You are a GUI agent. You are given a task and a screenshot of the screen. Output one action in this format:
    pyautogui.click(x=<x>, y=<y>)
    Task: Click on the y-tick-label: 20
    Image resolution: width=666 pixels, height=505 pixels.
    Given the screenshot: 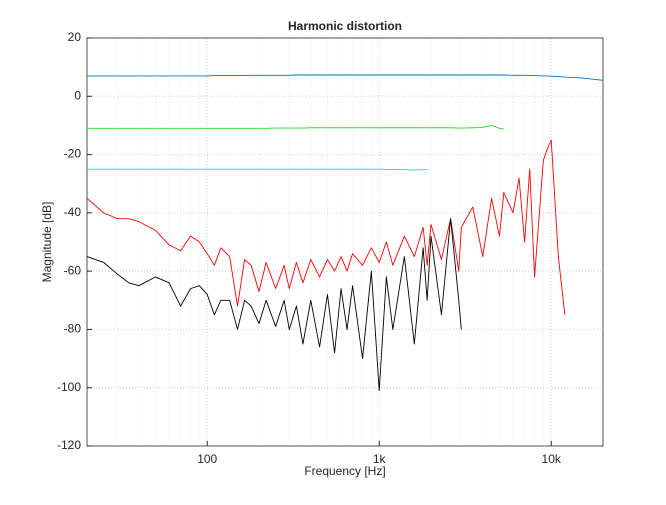 What is the action you would take?
    pyautogui.click(x=75, y=37)
    